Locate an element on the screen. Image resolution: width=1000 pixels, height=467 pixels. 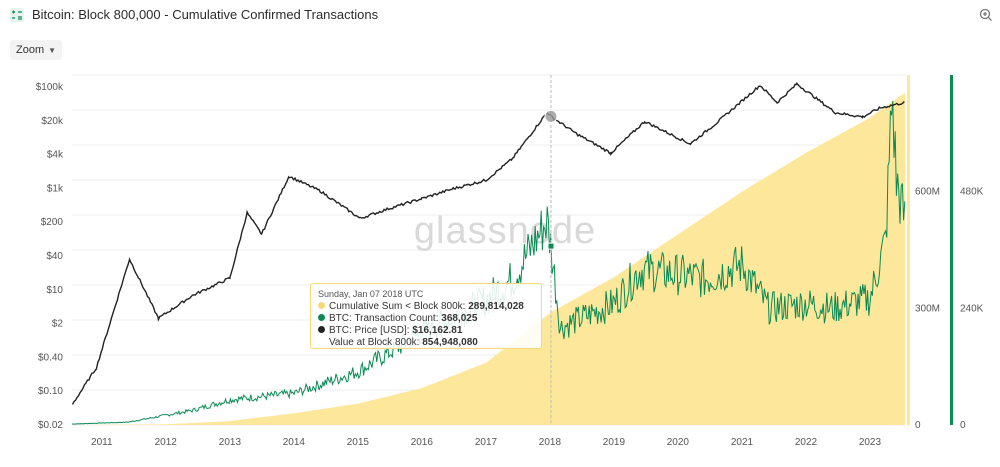
zoom-in-icon is located at coordinates (986, 15).